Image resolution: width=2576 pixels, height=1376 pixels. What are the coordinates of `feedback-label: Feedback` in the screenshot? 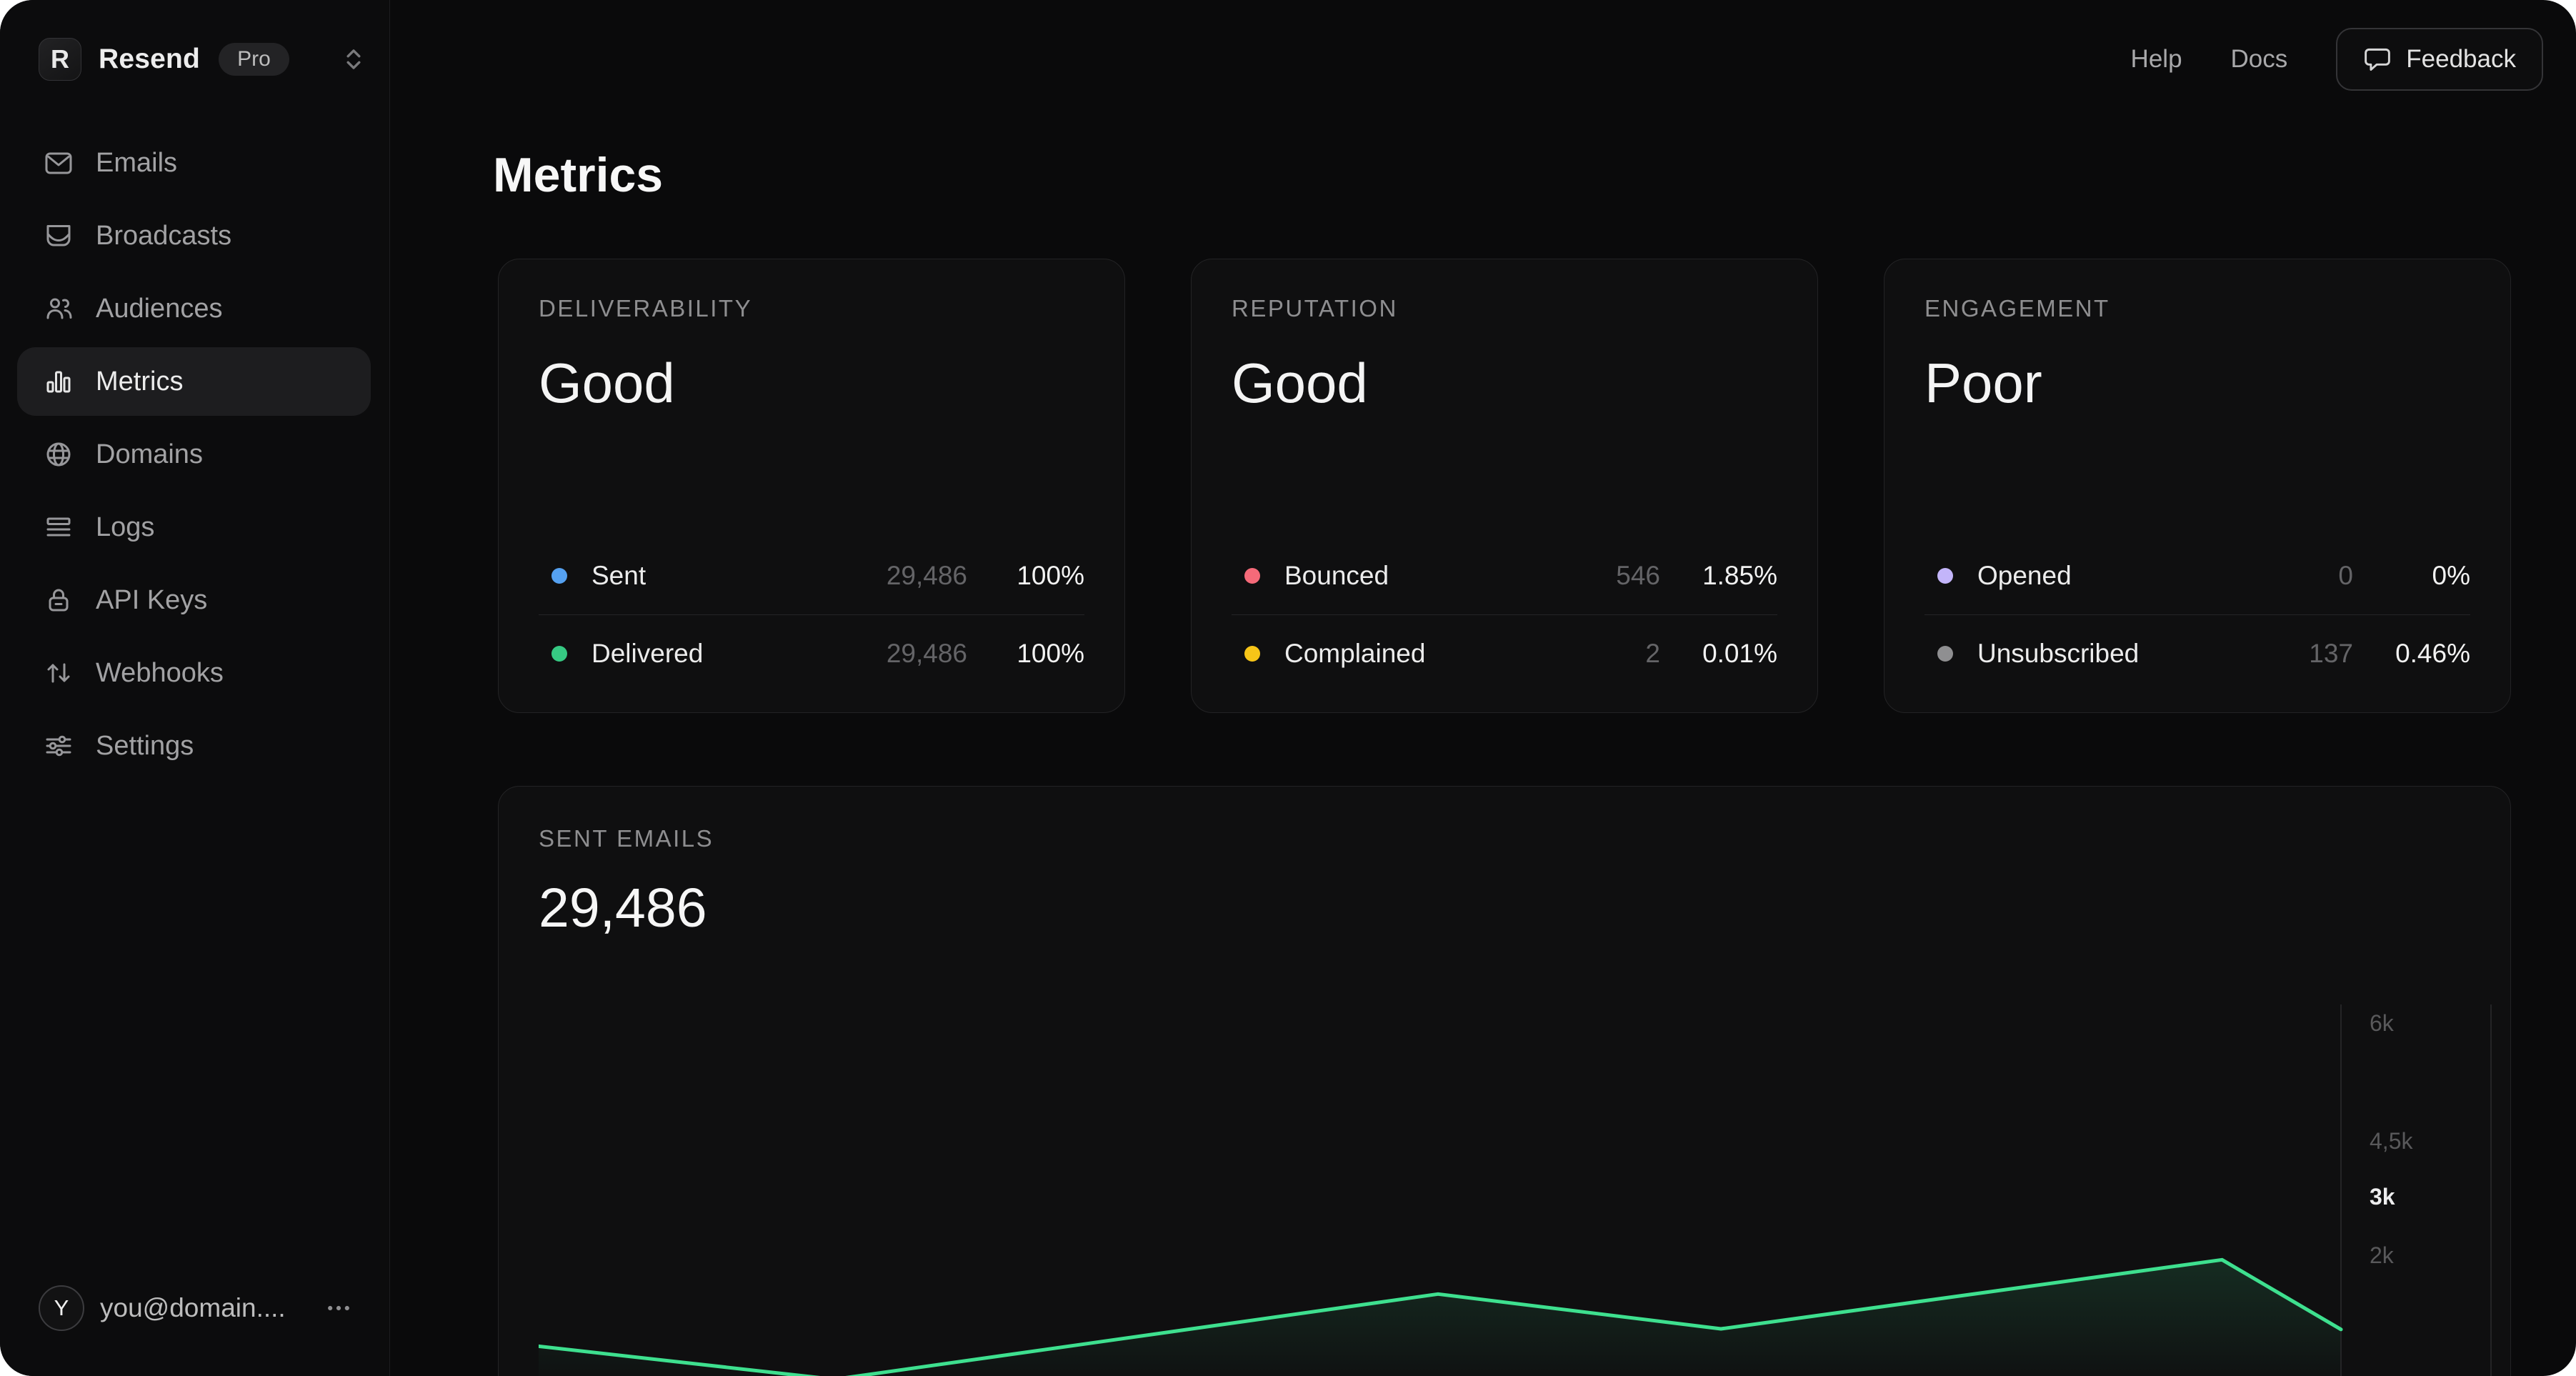 It's located at (2461, 59).